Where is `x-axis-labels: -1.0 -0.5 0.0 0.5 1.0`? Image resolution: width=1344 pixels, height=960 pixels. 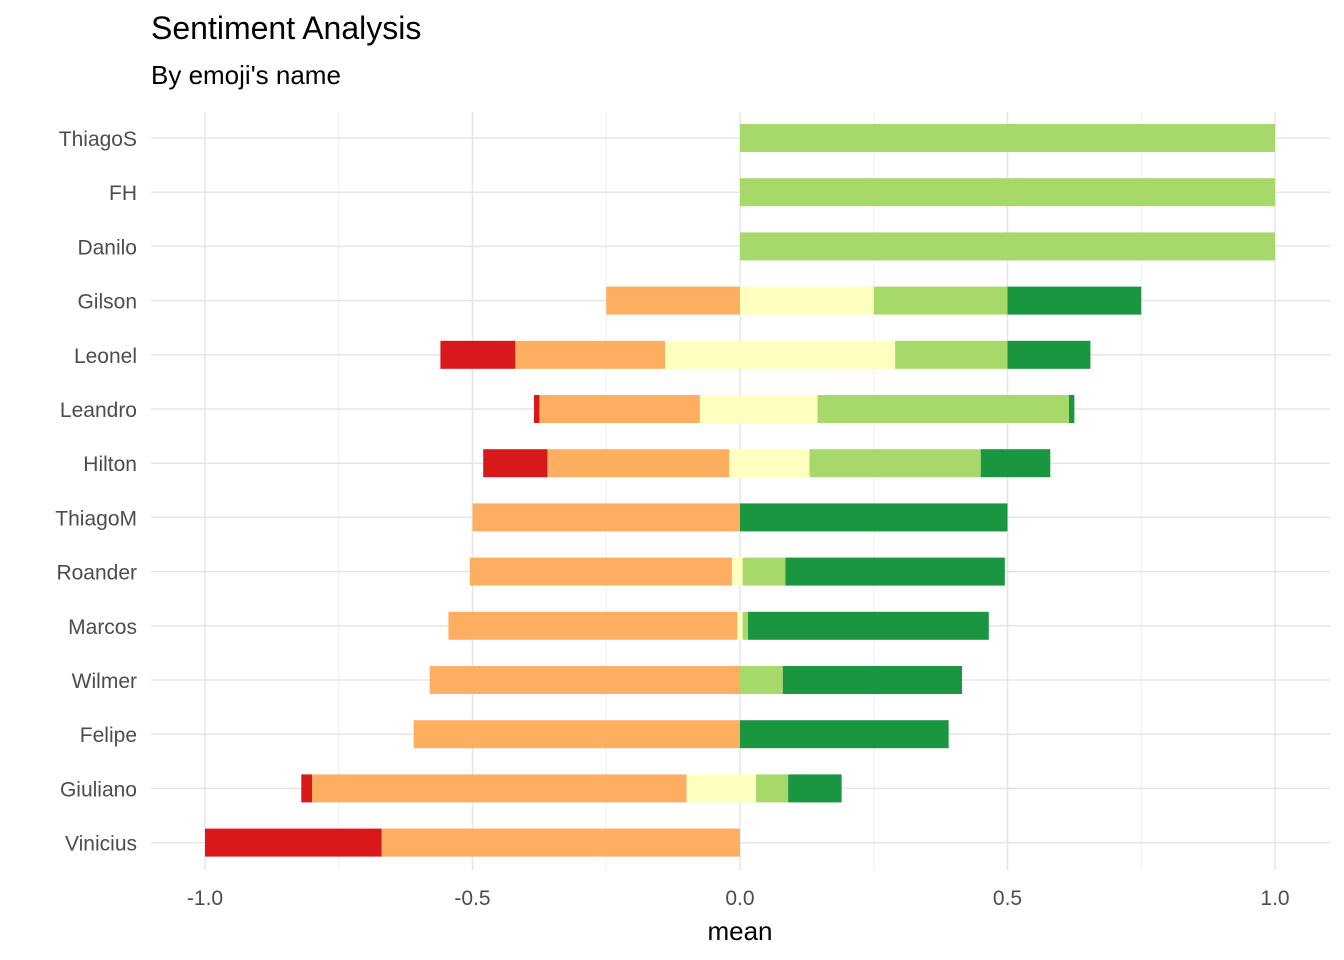
x-axis-labels: -1.0 -0.5 0.0 0.5 1.0 is located at coordinates (738, 898).